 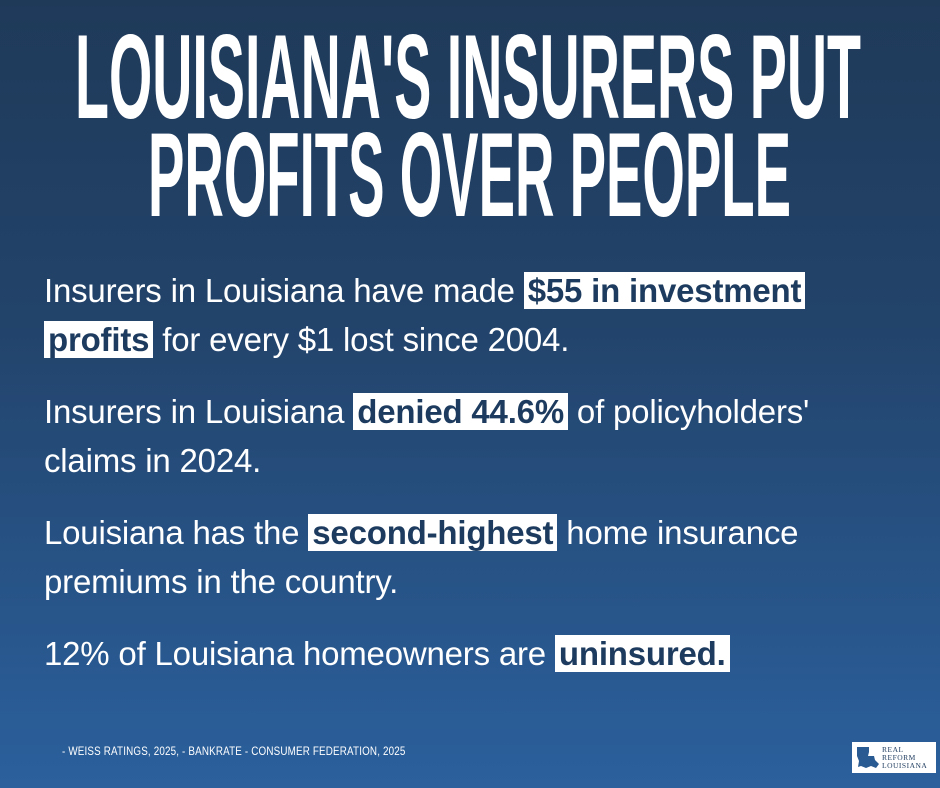 What do you see at coordinates (433, 532) in the screenshot?
I see `highlight-text: second-highest` at bounding box center [433, 532].